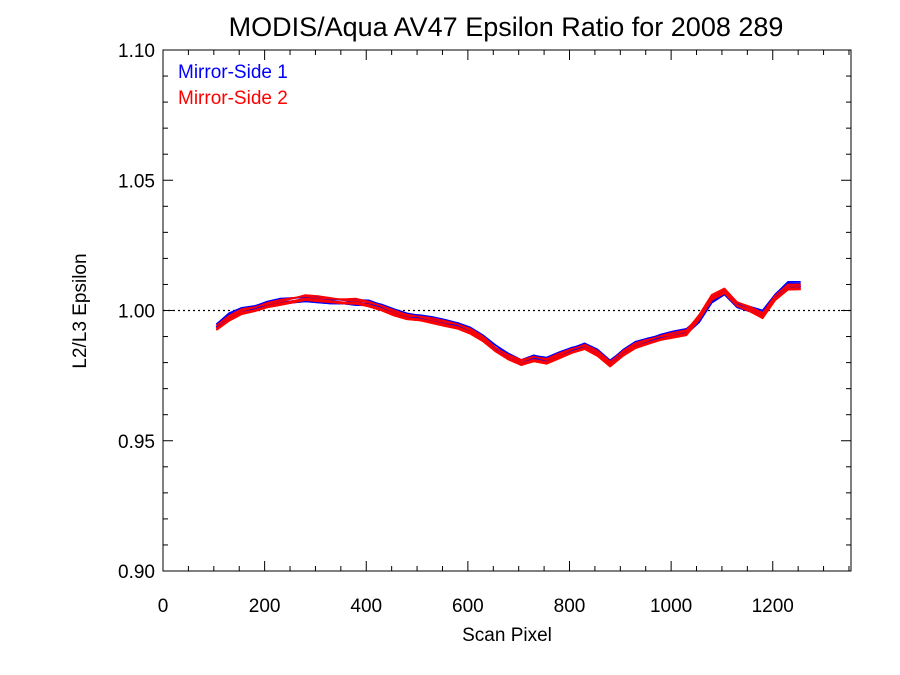 The width and height of the screenshot is (900, 675). Describe the element at coordinates (136, 572) in the screenshot. I see `y-tick-label: 0.90` at that location.